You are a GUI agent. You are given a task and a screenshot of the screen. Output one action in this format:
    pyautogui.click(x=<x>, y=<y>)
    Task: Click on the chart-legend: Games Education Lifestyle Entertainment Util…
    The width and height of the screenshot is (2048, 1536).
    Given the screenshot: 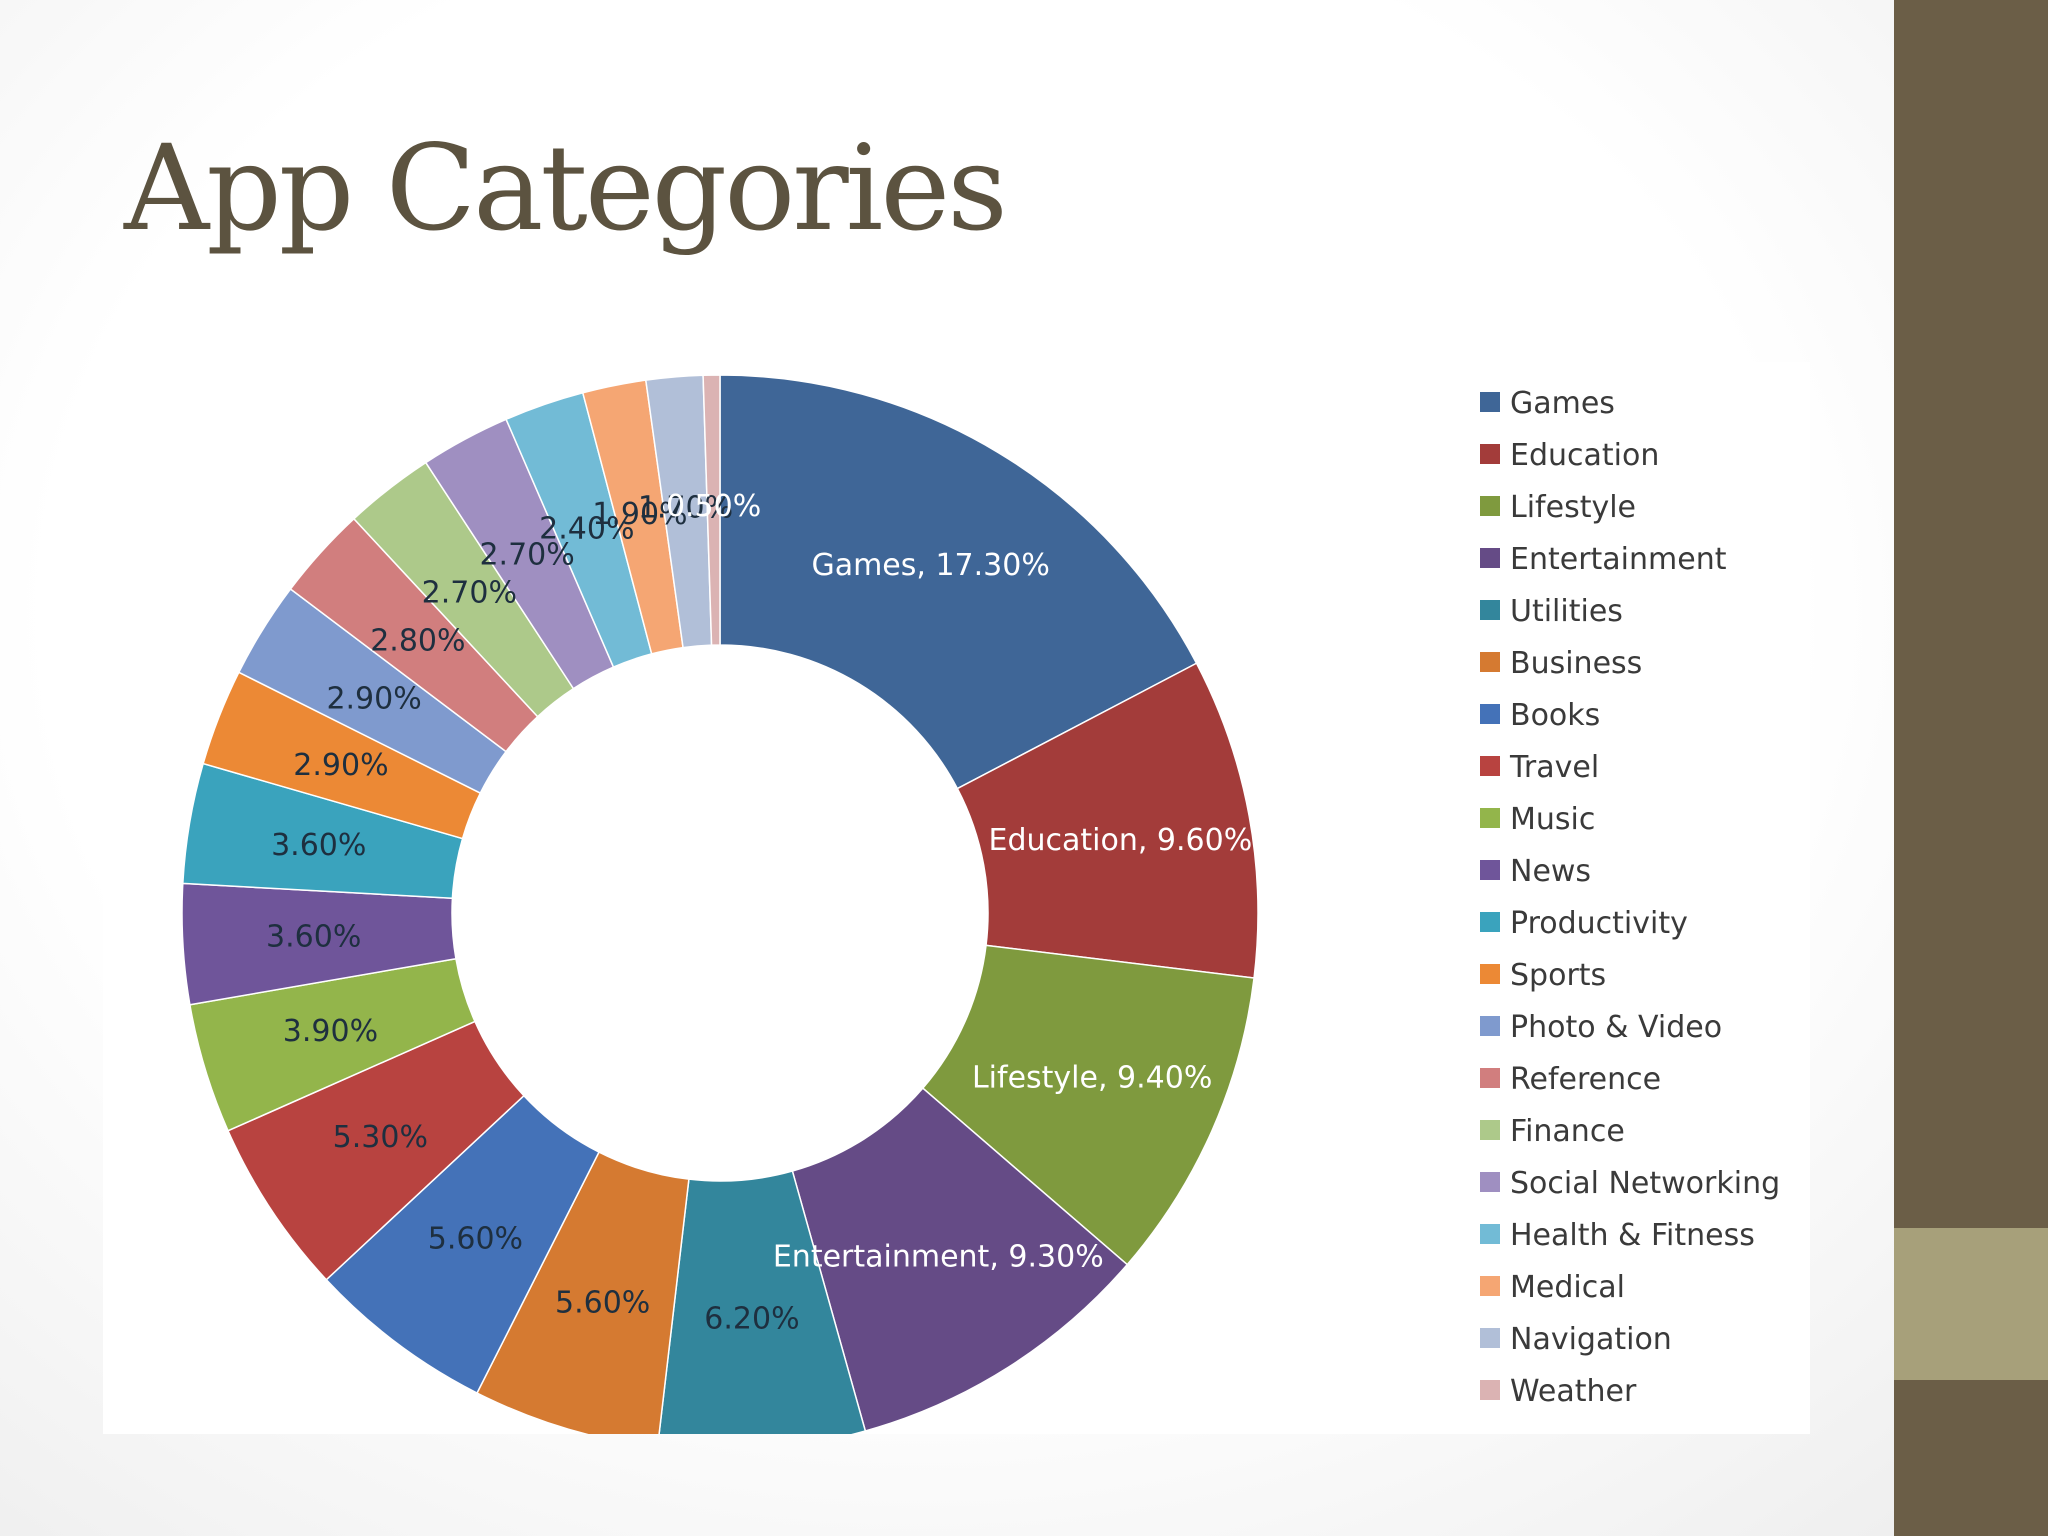 What is the action you would take?
    pyautogui.click(x=1630, y=897)
    